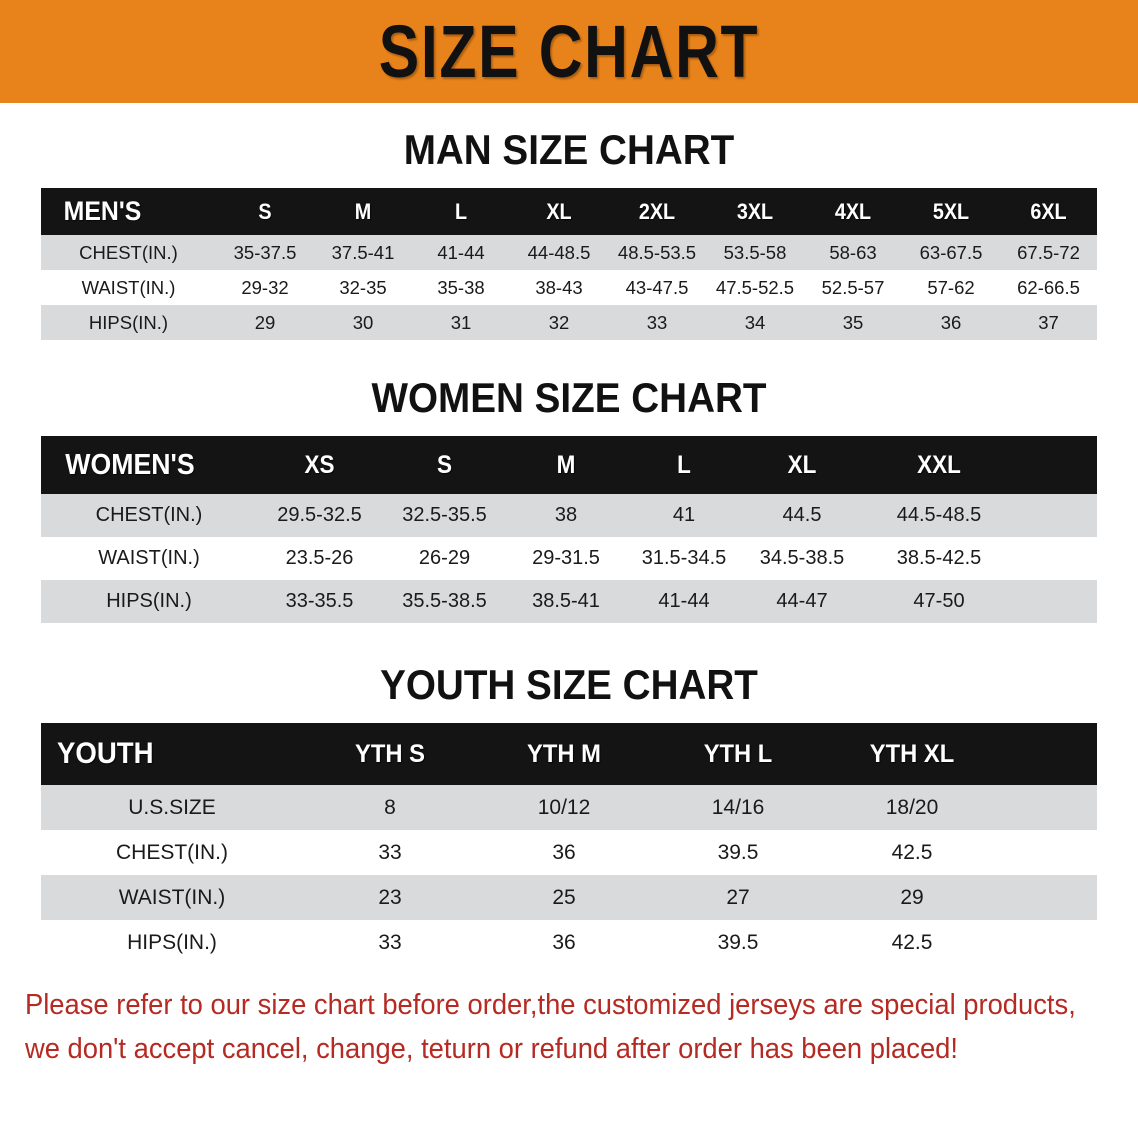  Describe the element at coordinates (684, 601) in the screenshot. I see `women-hips-l: 41-44` at that location.